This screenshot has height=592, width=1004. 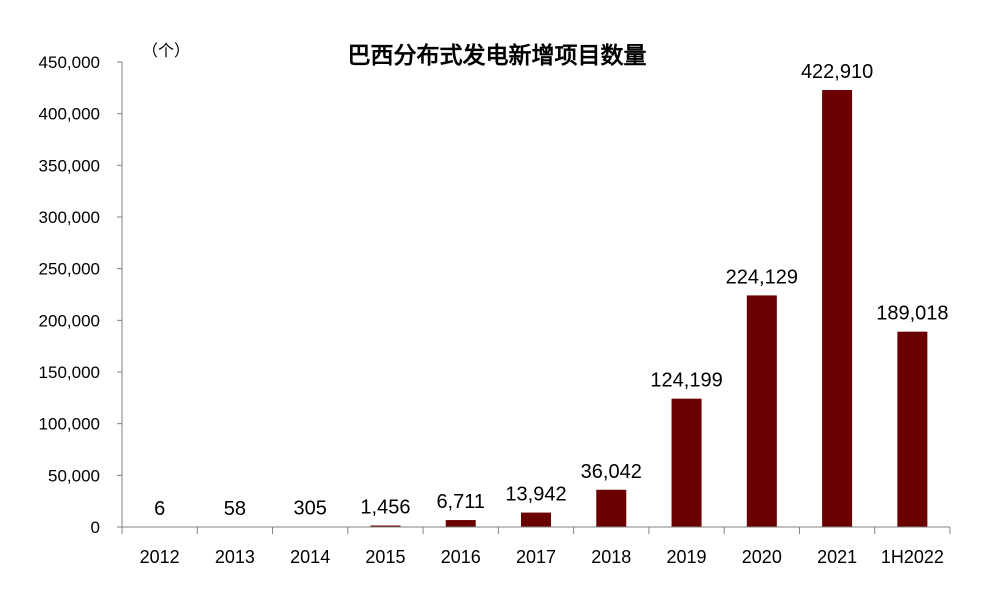 I want to click on data-label-2014: 305, so click(x=309, y=509).